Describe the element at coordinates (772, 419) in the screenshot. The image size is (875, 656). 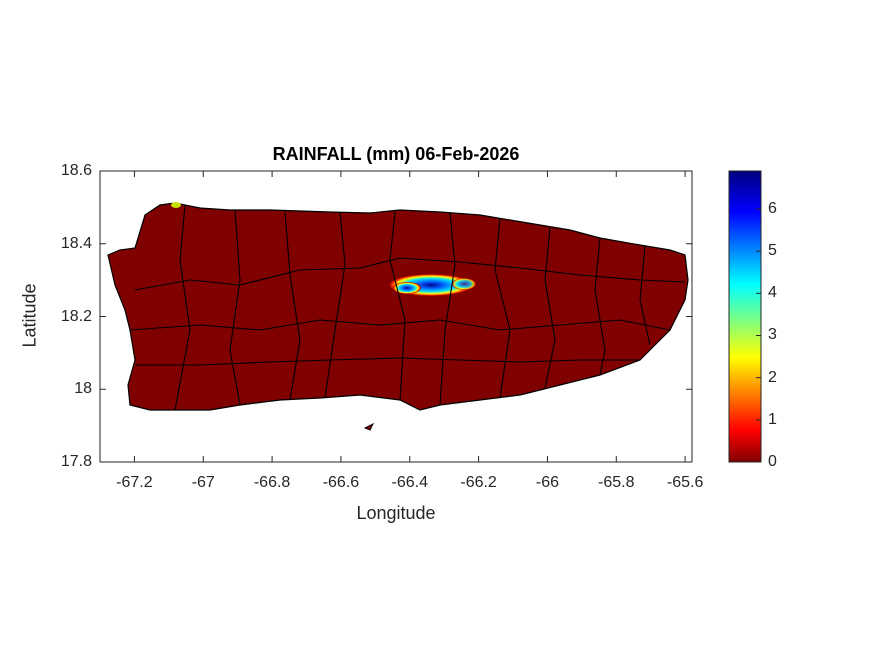
I see `colorbar-tick-label: 1` at that location.